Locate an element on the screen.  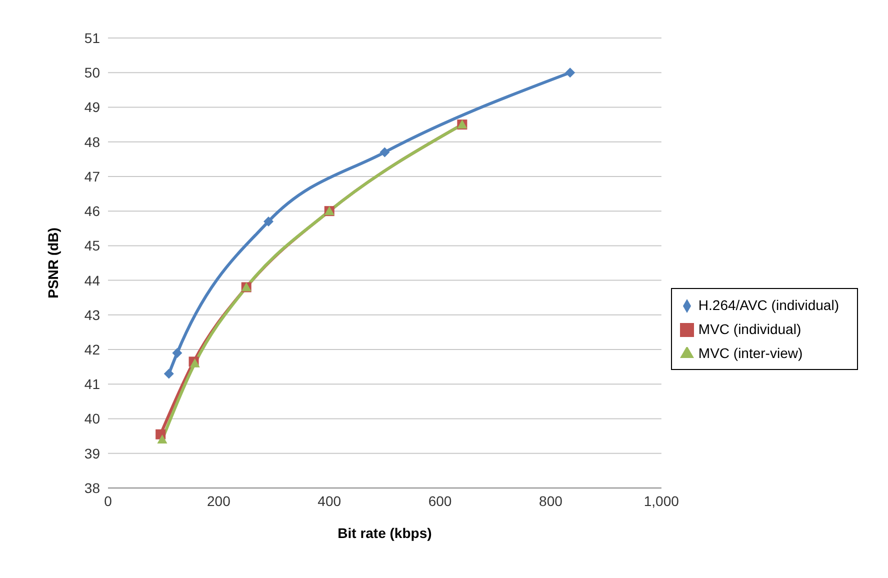
y-tick-label: 39 is located at coordinates (92, 453).